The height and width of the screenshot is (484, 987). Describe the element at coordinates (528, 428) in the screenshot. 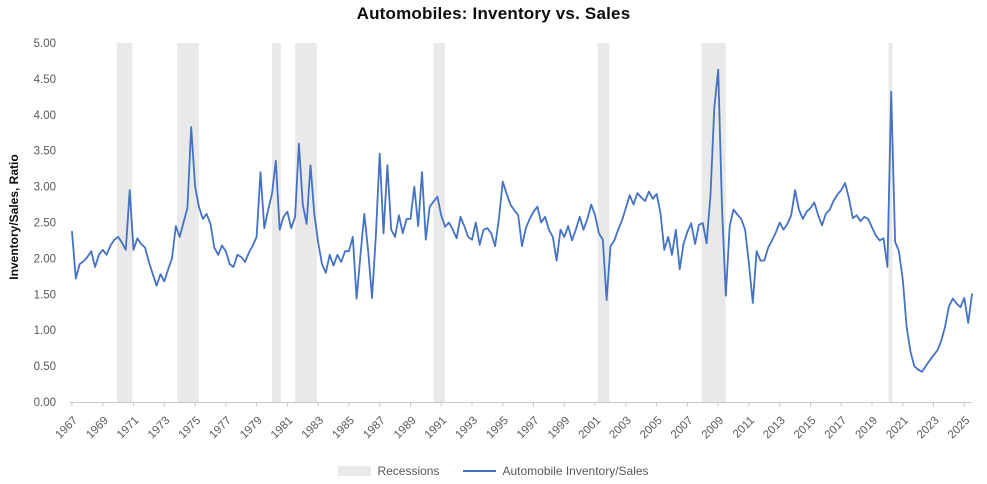

I see `x-tick-label: 1997` at that location.